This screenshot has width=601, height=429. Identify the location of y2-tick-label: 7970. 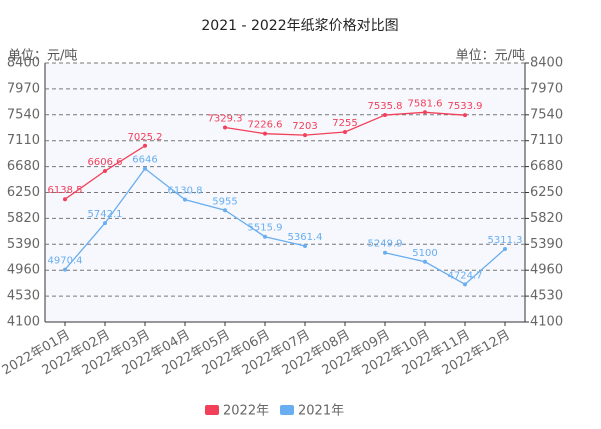
(546, 88).